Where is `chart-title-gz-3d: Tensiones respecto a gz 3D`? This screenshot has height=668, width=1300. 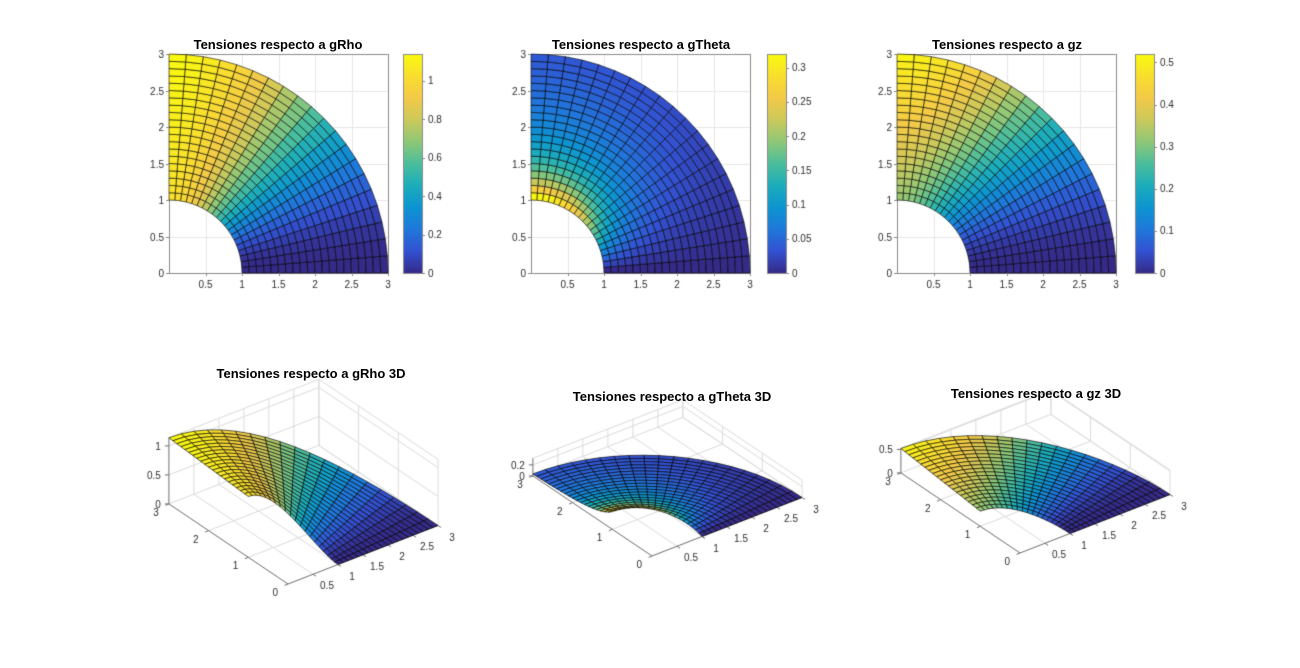
chart-title-gz-3d: Tensiones respecto a gz 3D is located at coordinates (1036, 393).